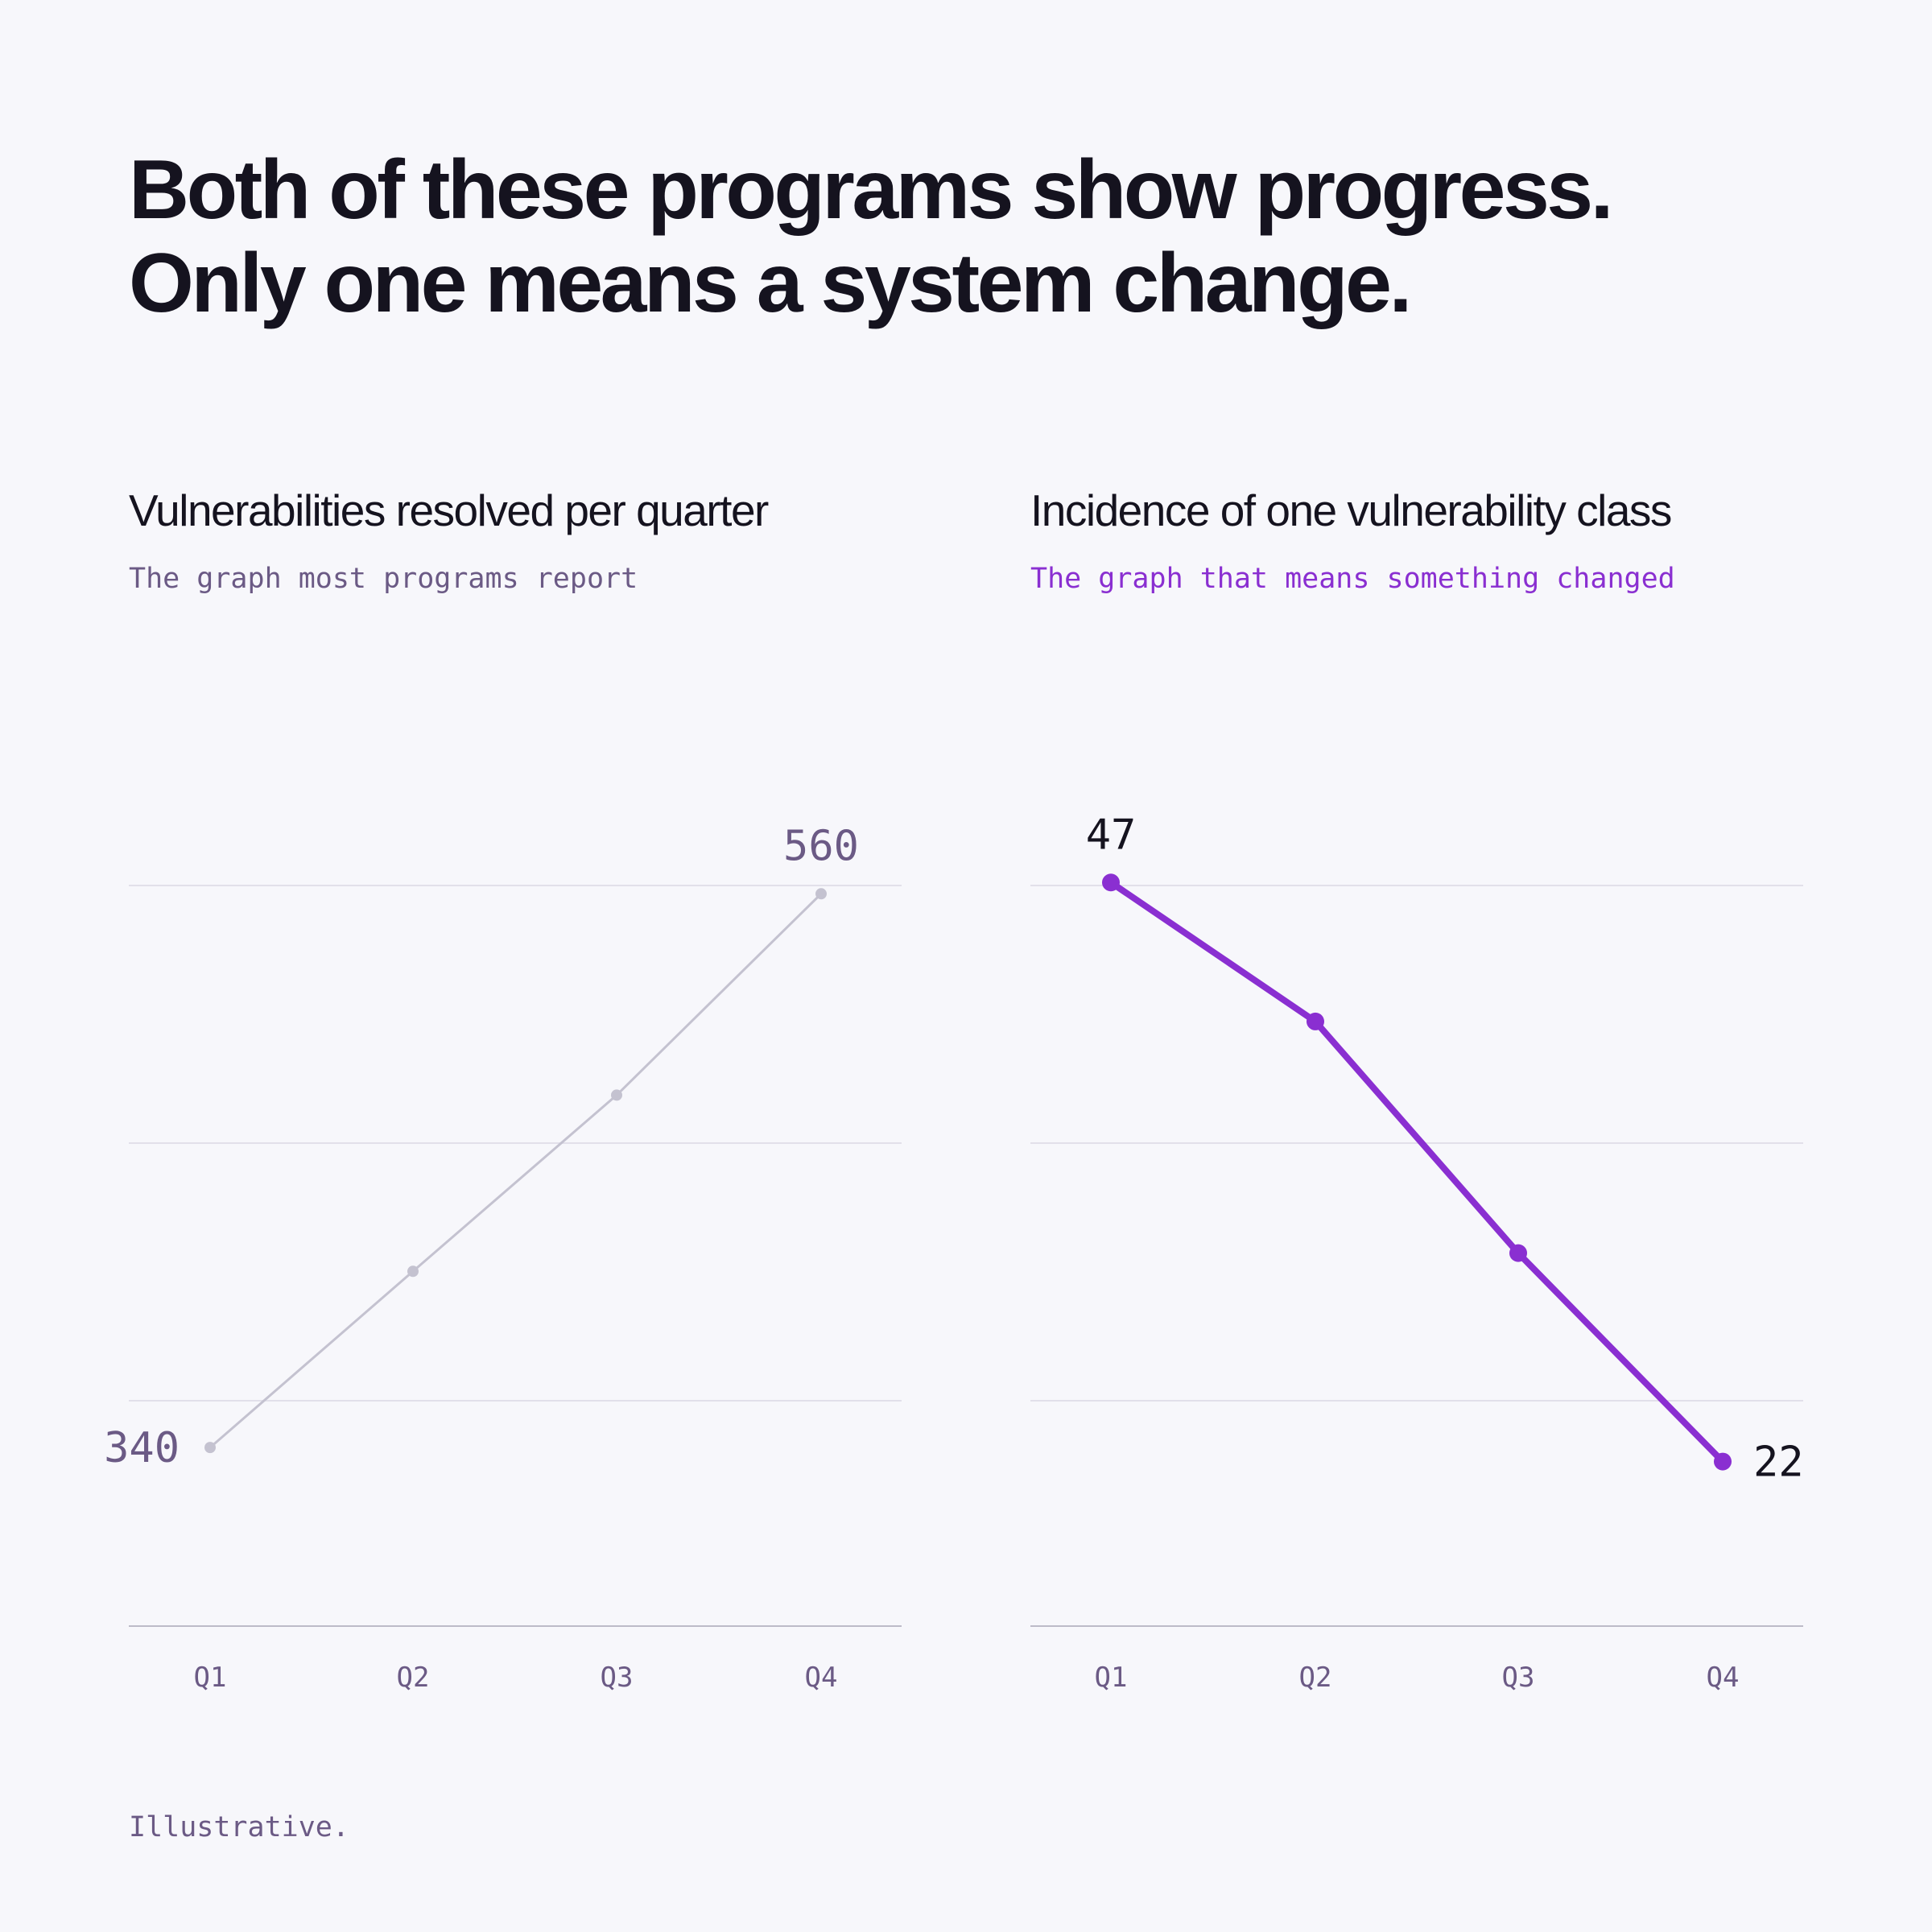 This screenshot has height=1932, width=1932. What do you see at coordinates (515, 1170) in the screenshot?
I see `left-series-line` at bounding box center [515, 1170].